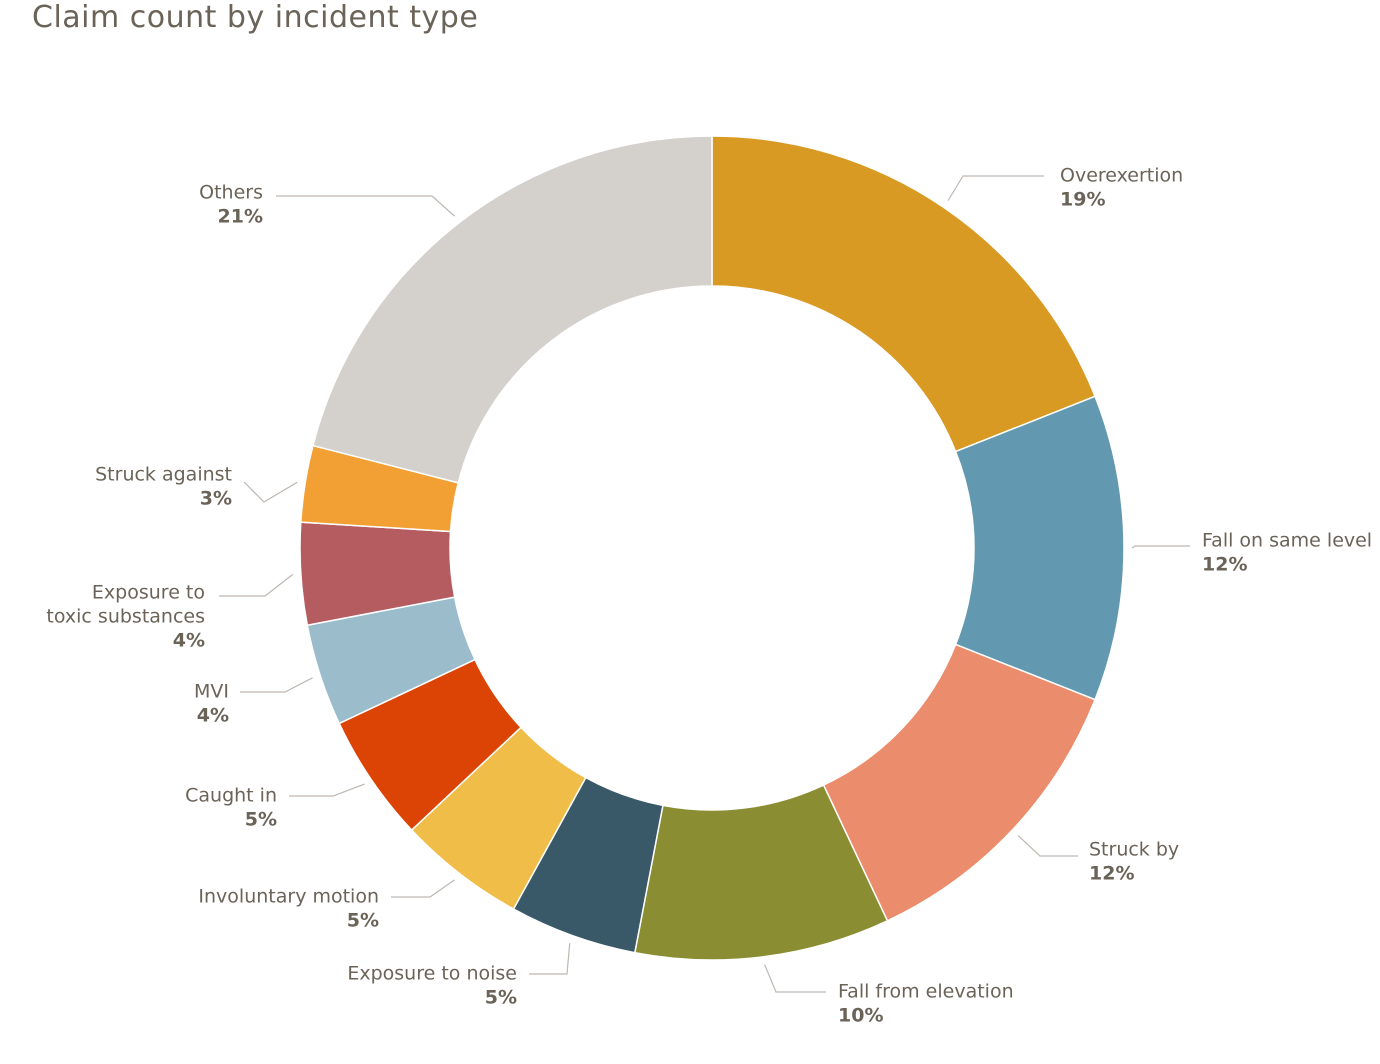  What do you see at coordinates (1082, 200) in the screenshot?
I see `slice-percent: 19%` at bounding box center [1082, 200].